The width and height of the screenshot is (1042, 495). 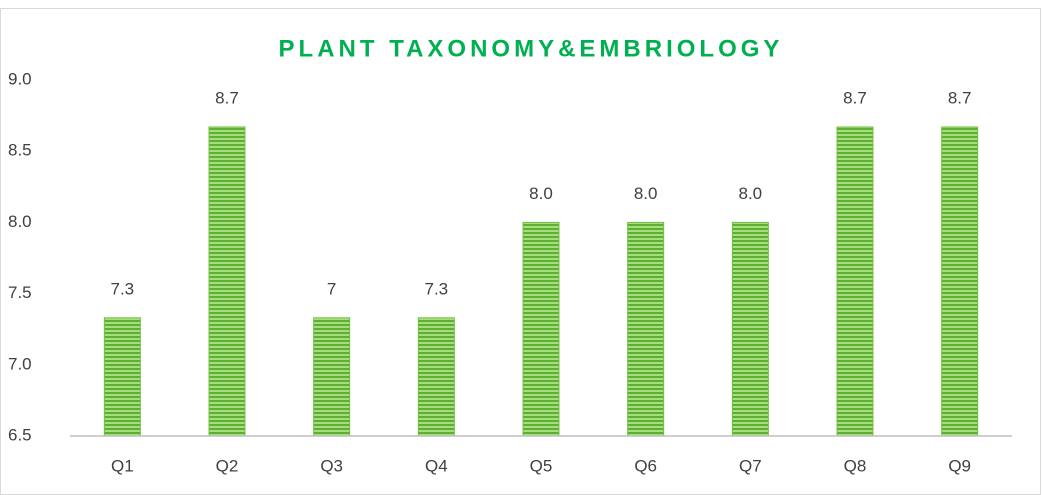 I want to click on x-tick-label: Q7, so click(x=750, y=465).